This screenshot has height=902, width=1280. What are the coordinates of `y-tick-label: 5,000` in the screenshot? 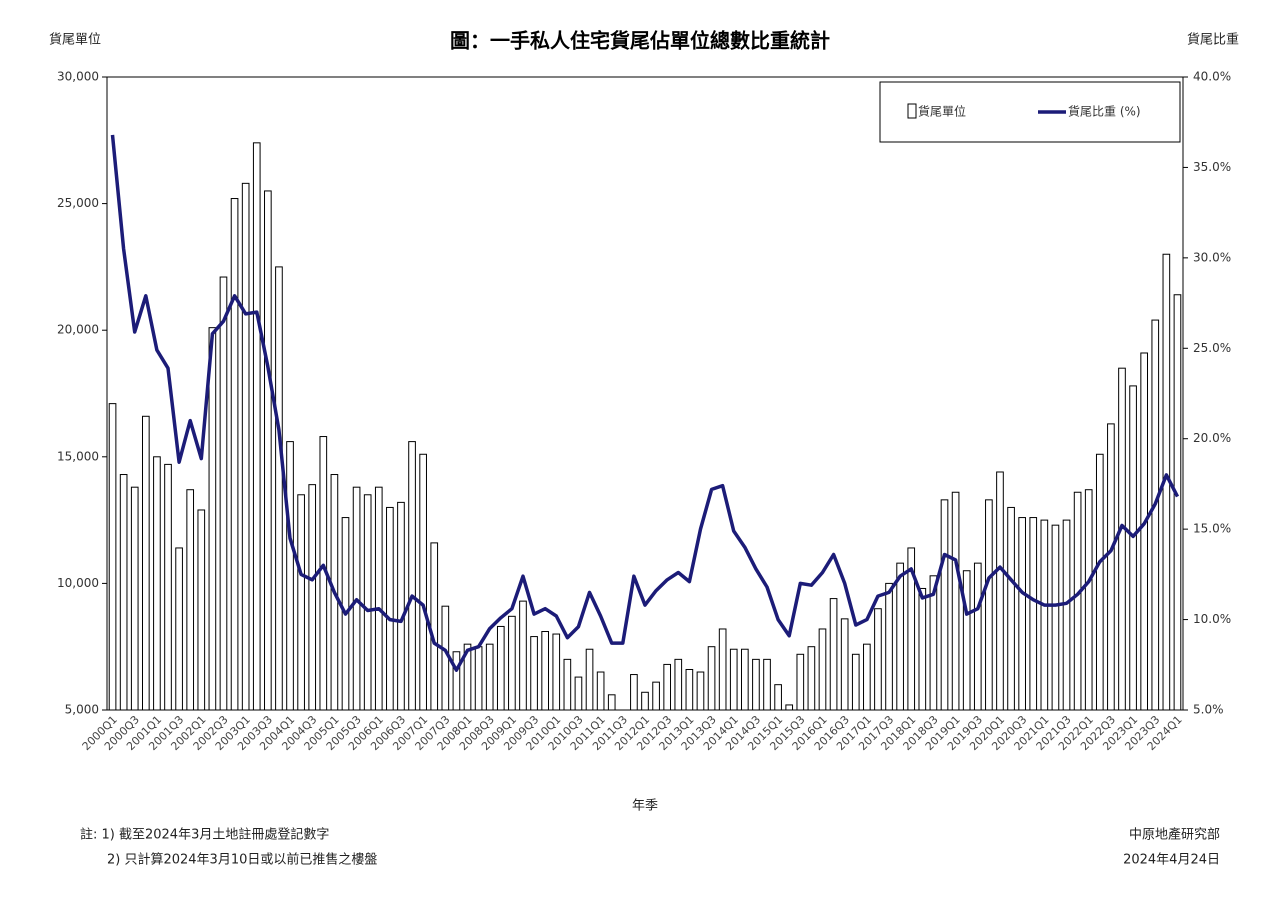 It's located at (82, 710).